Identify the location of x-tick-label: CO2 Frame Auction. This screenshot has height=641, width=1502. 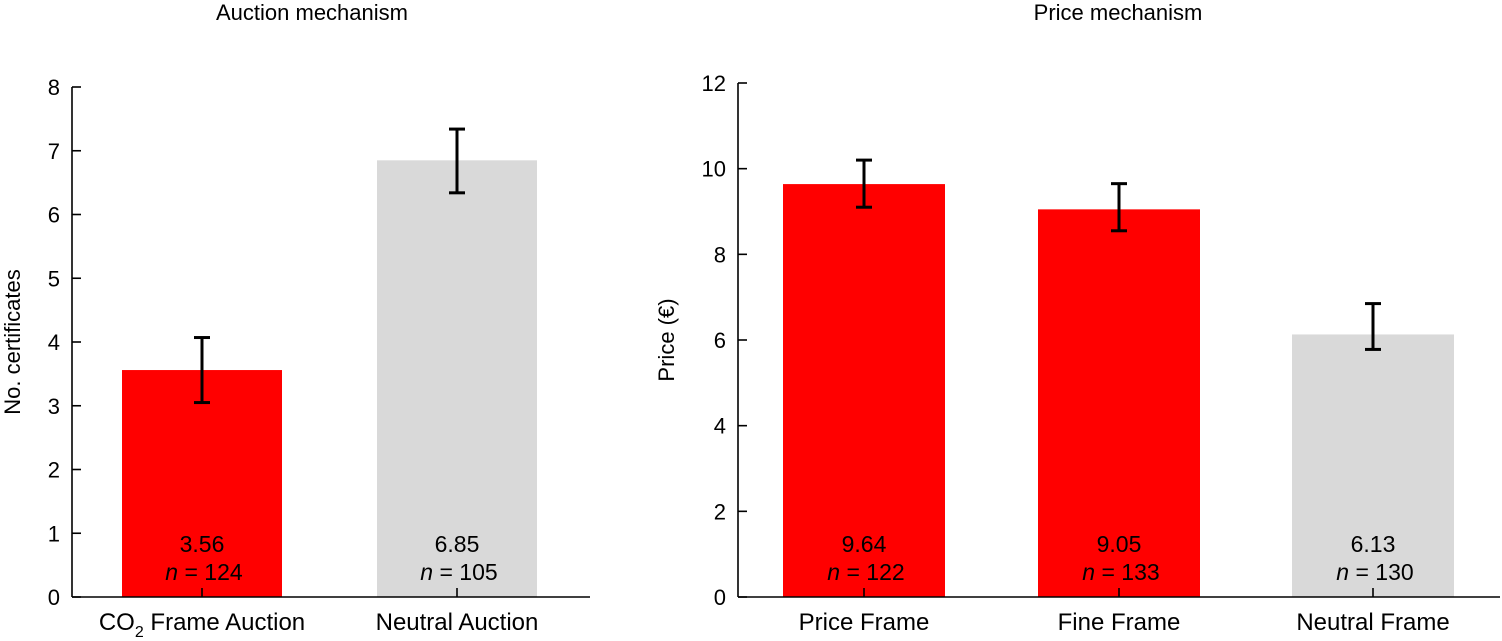
(202, 625).